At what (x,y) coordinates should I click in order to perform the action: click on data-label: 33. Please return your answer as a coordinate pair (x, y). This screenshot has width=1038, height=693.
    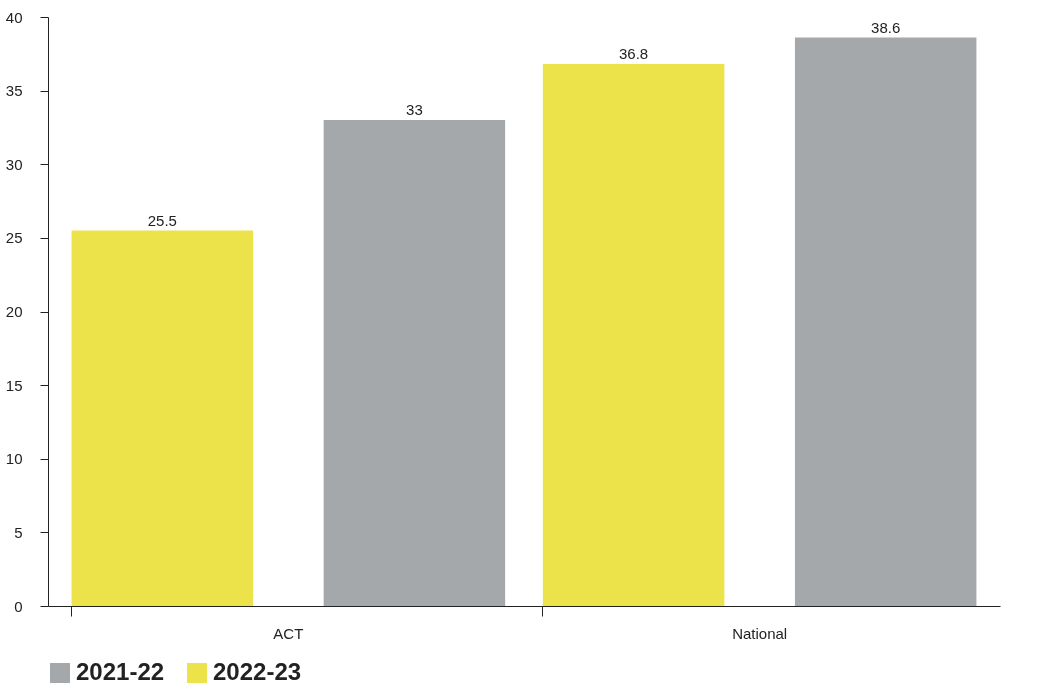
    Looking at the image, I should click on (414, 110).